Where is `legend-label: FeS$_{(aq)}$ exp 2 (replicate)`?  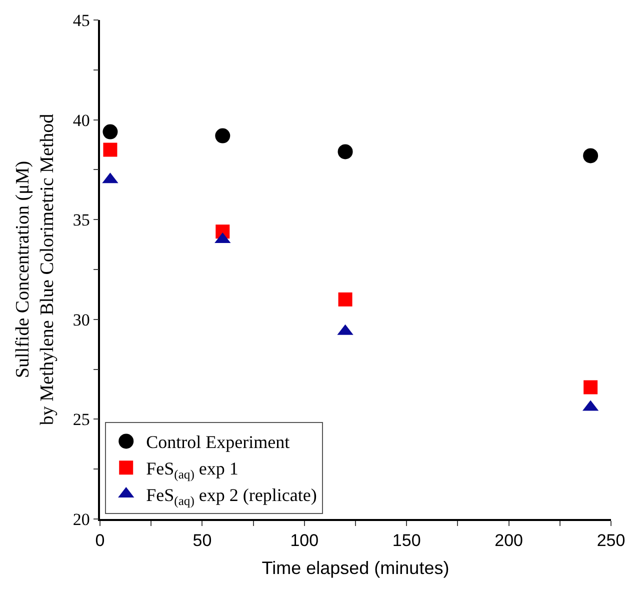 legend-label: FeS$_{(aq)}$ exp 2 (replicate) is located at coordinates (231, 496).